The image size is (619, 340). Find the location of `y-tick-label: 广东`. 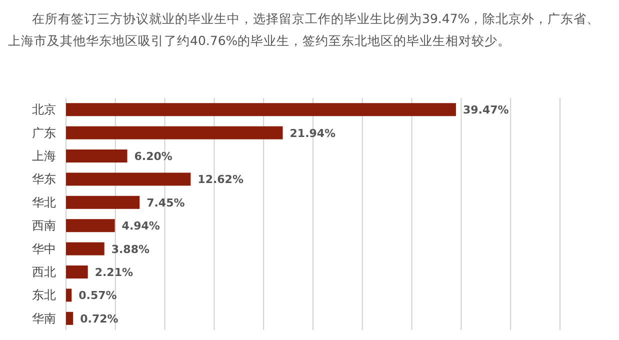

y-tick-label: 广东 is located at coordinates (44, 133).